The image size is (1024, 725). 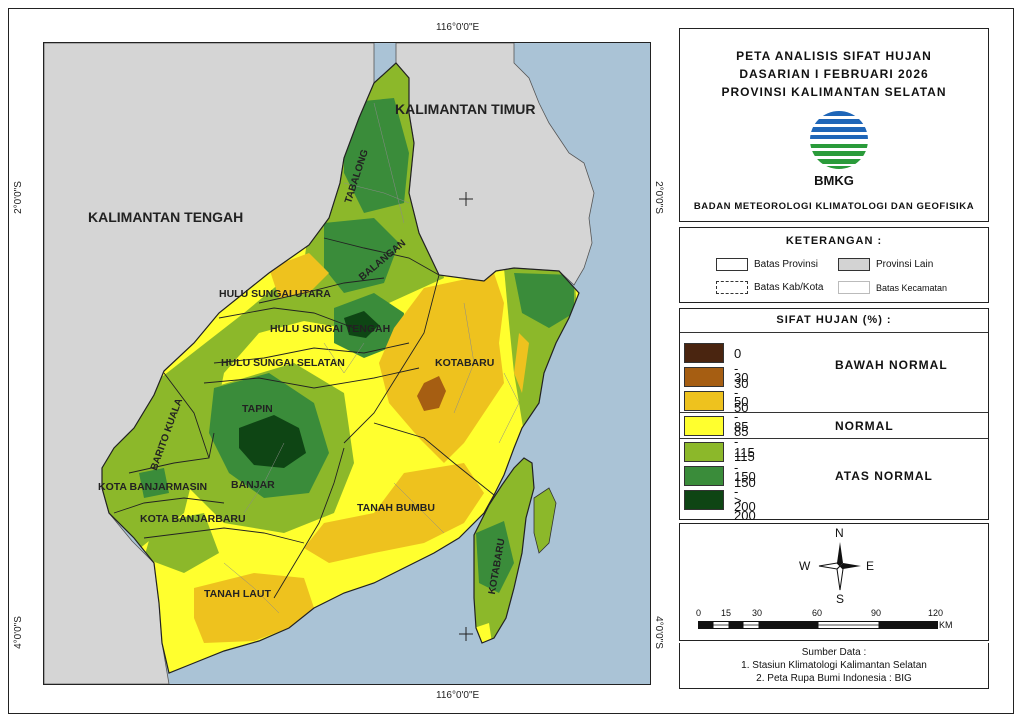 I want to click on scale-tick-15: 15, so click(x=726, y=613).